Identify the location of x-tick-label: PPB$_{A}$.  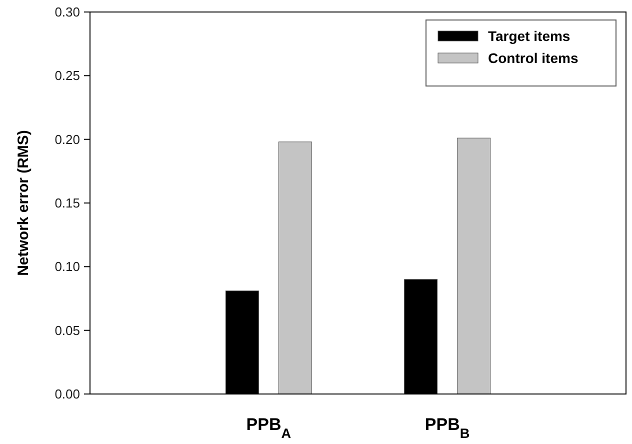
(269, 427).